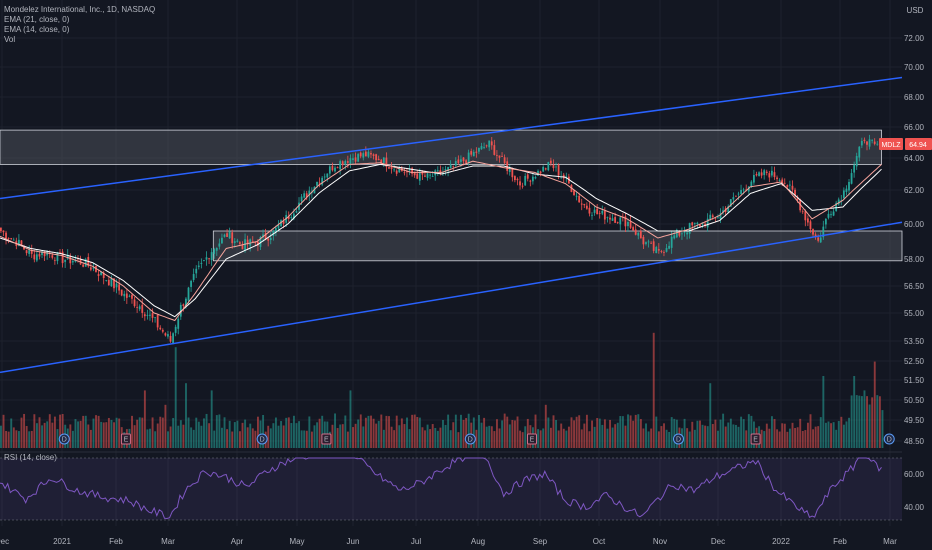  What do you see at coordinates (10, 39) in the screenshot?
I see `legend-vol: Vol` at bounding box center [10, 39].